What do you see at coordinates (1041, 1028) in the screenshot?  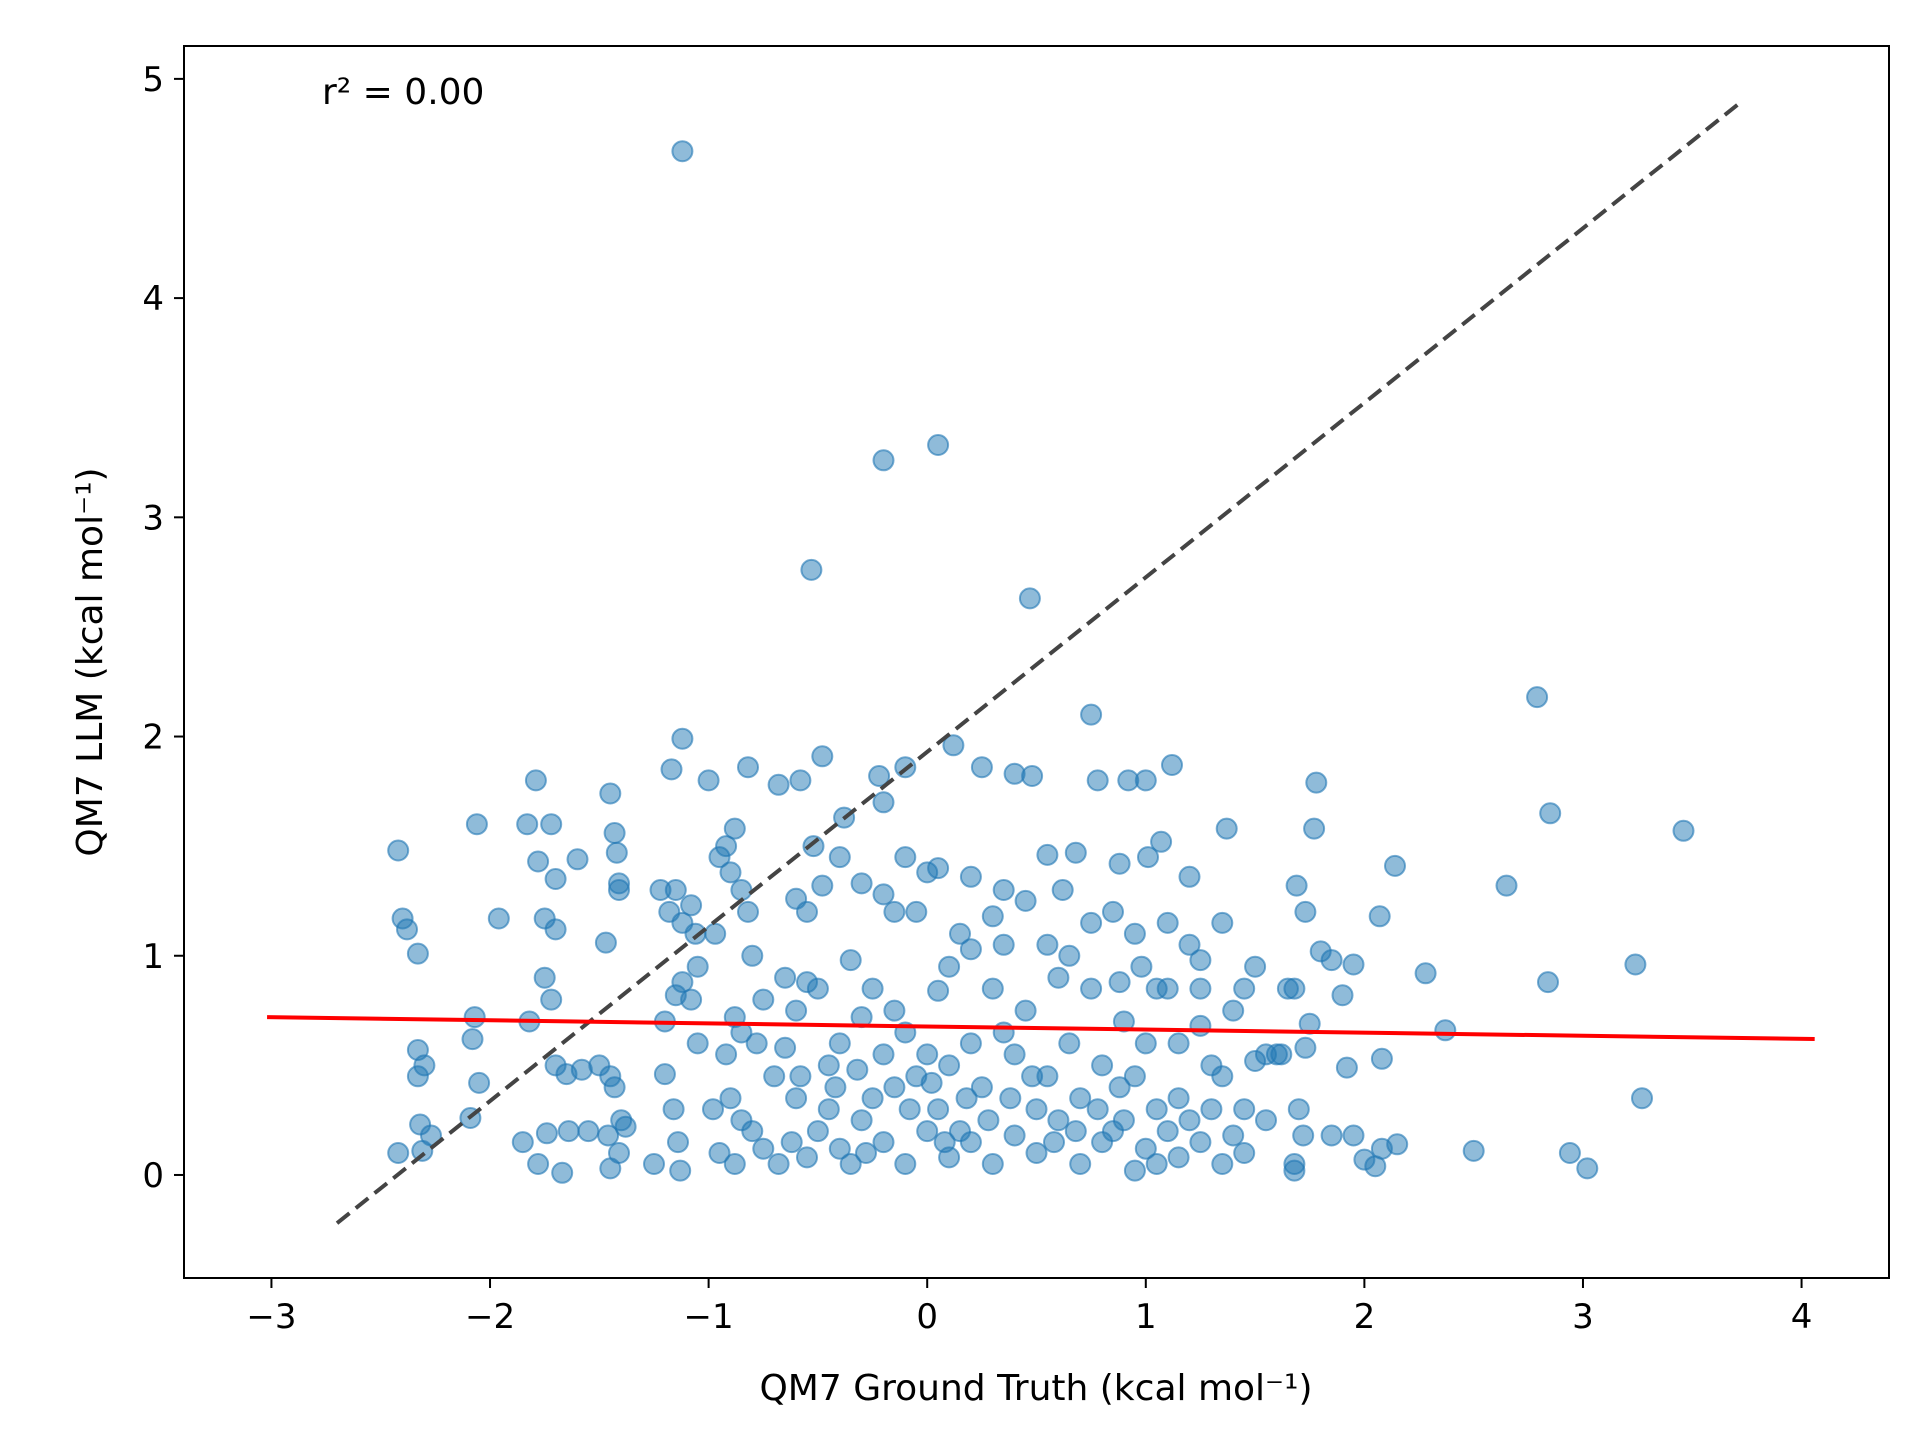 I see `regression-line` at bounding box center [1041, 1028].